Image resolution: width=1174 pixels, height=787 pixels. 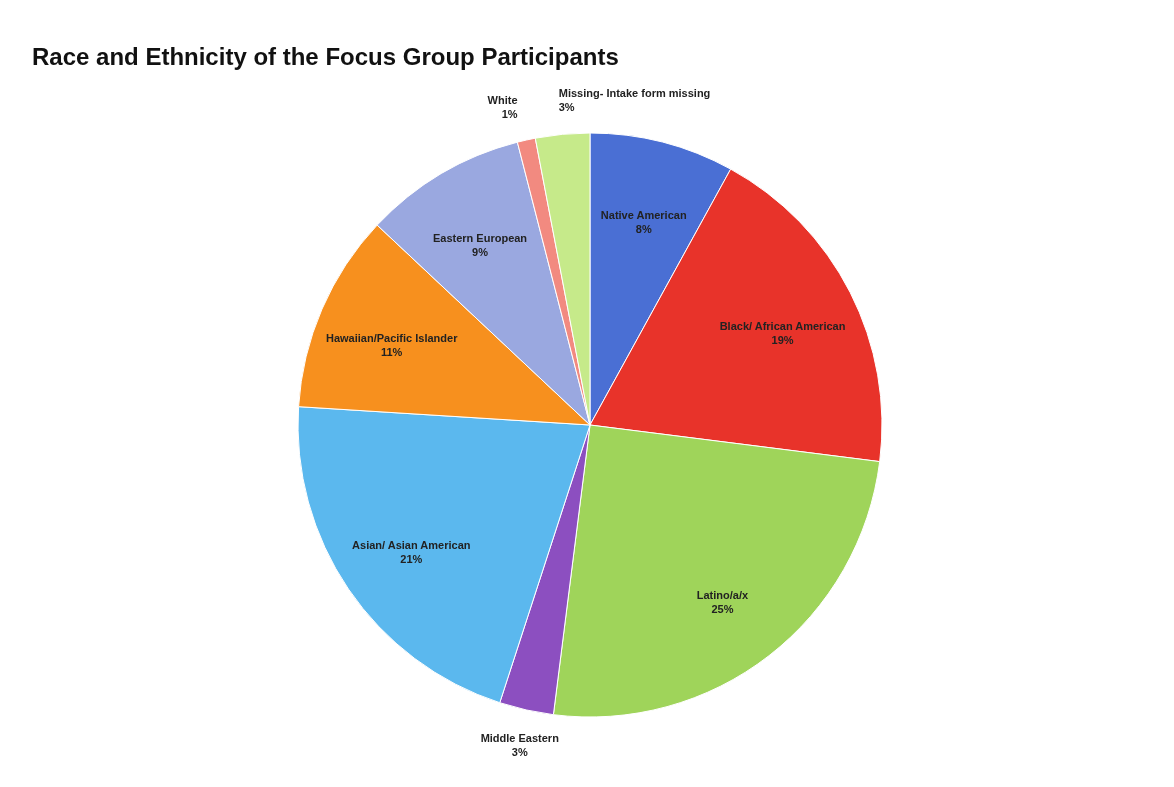 I want to click on chart-title: Race and Ethnicity of the Focus Group Participants, so click(x=325, y=56).